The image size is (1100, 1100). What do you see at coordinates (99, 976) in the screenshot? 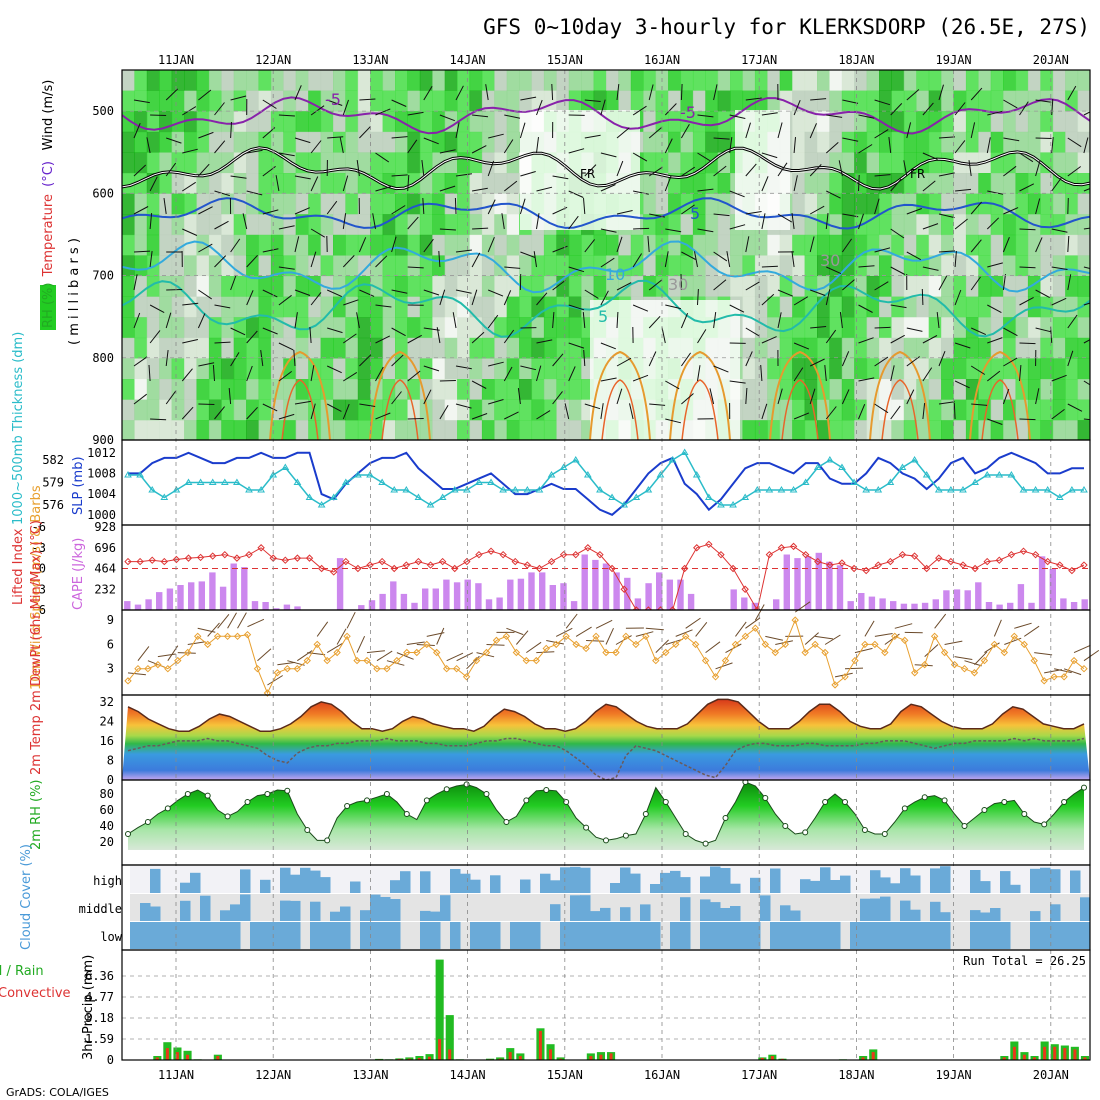
I see `precip-tick: 6.36` at bounding box center [99, 976].